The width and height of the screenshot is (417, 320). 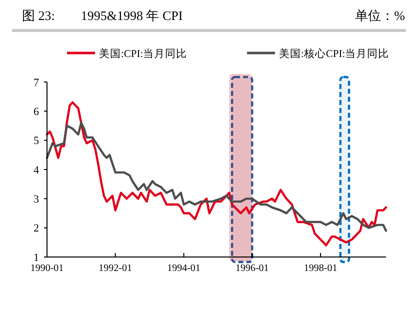 I want to click on y-tick-label: 3, so click(x=37, y=200).